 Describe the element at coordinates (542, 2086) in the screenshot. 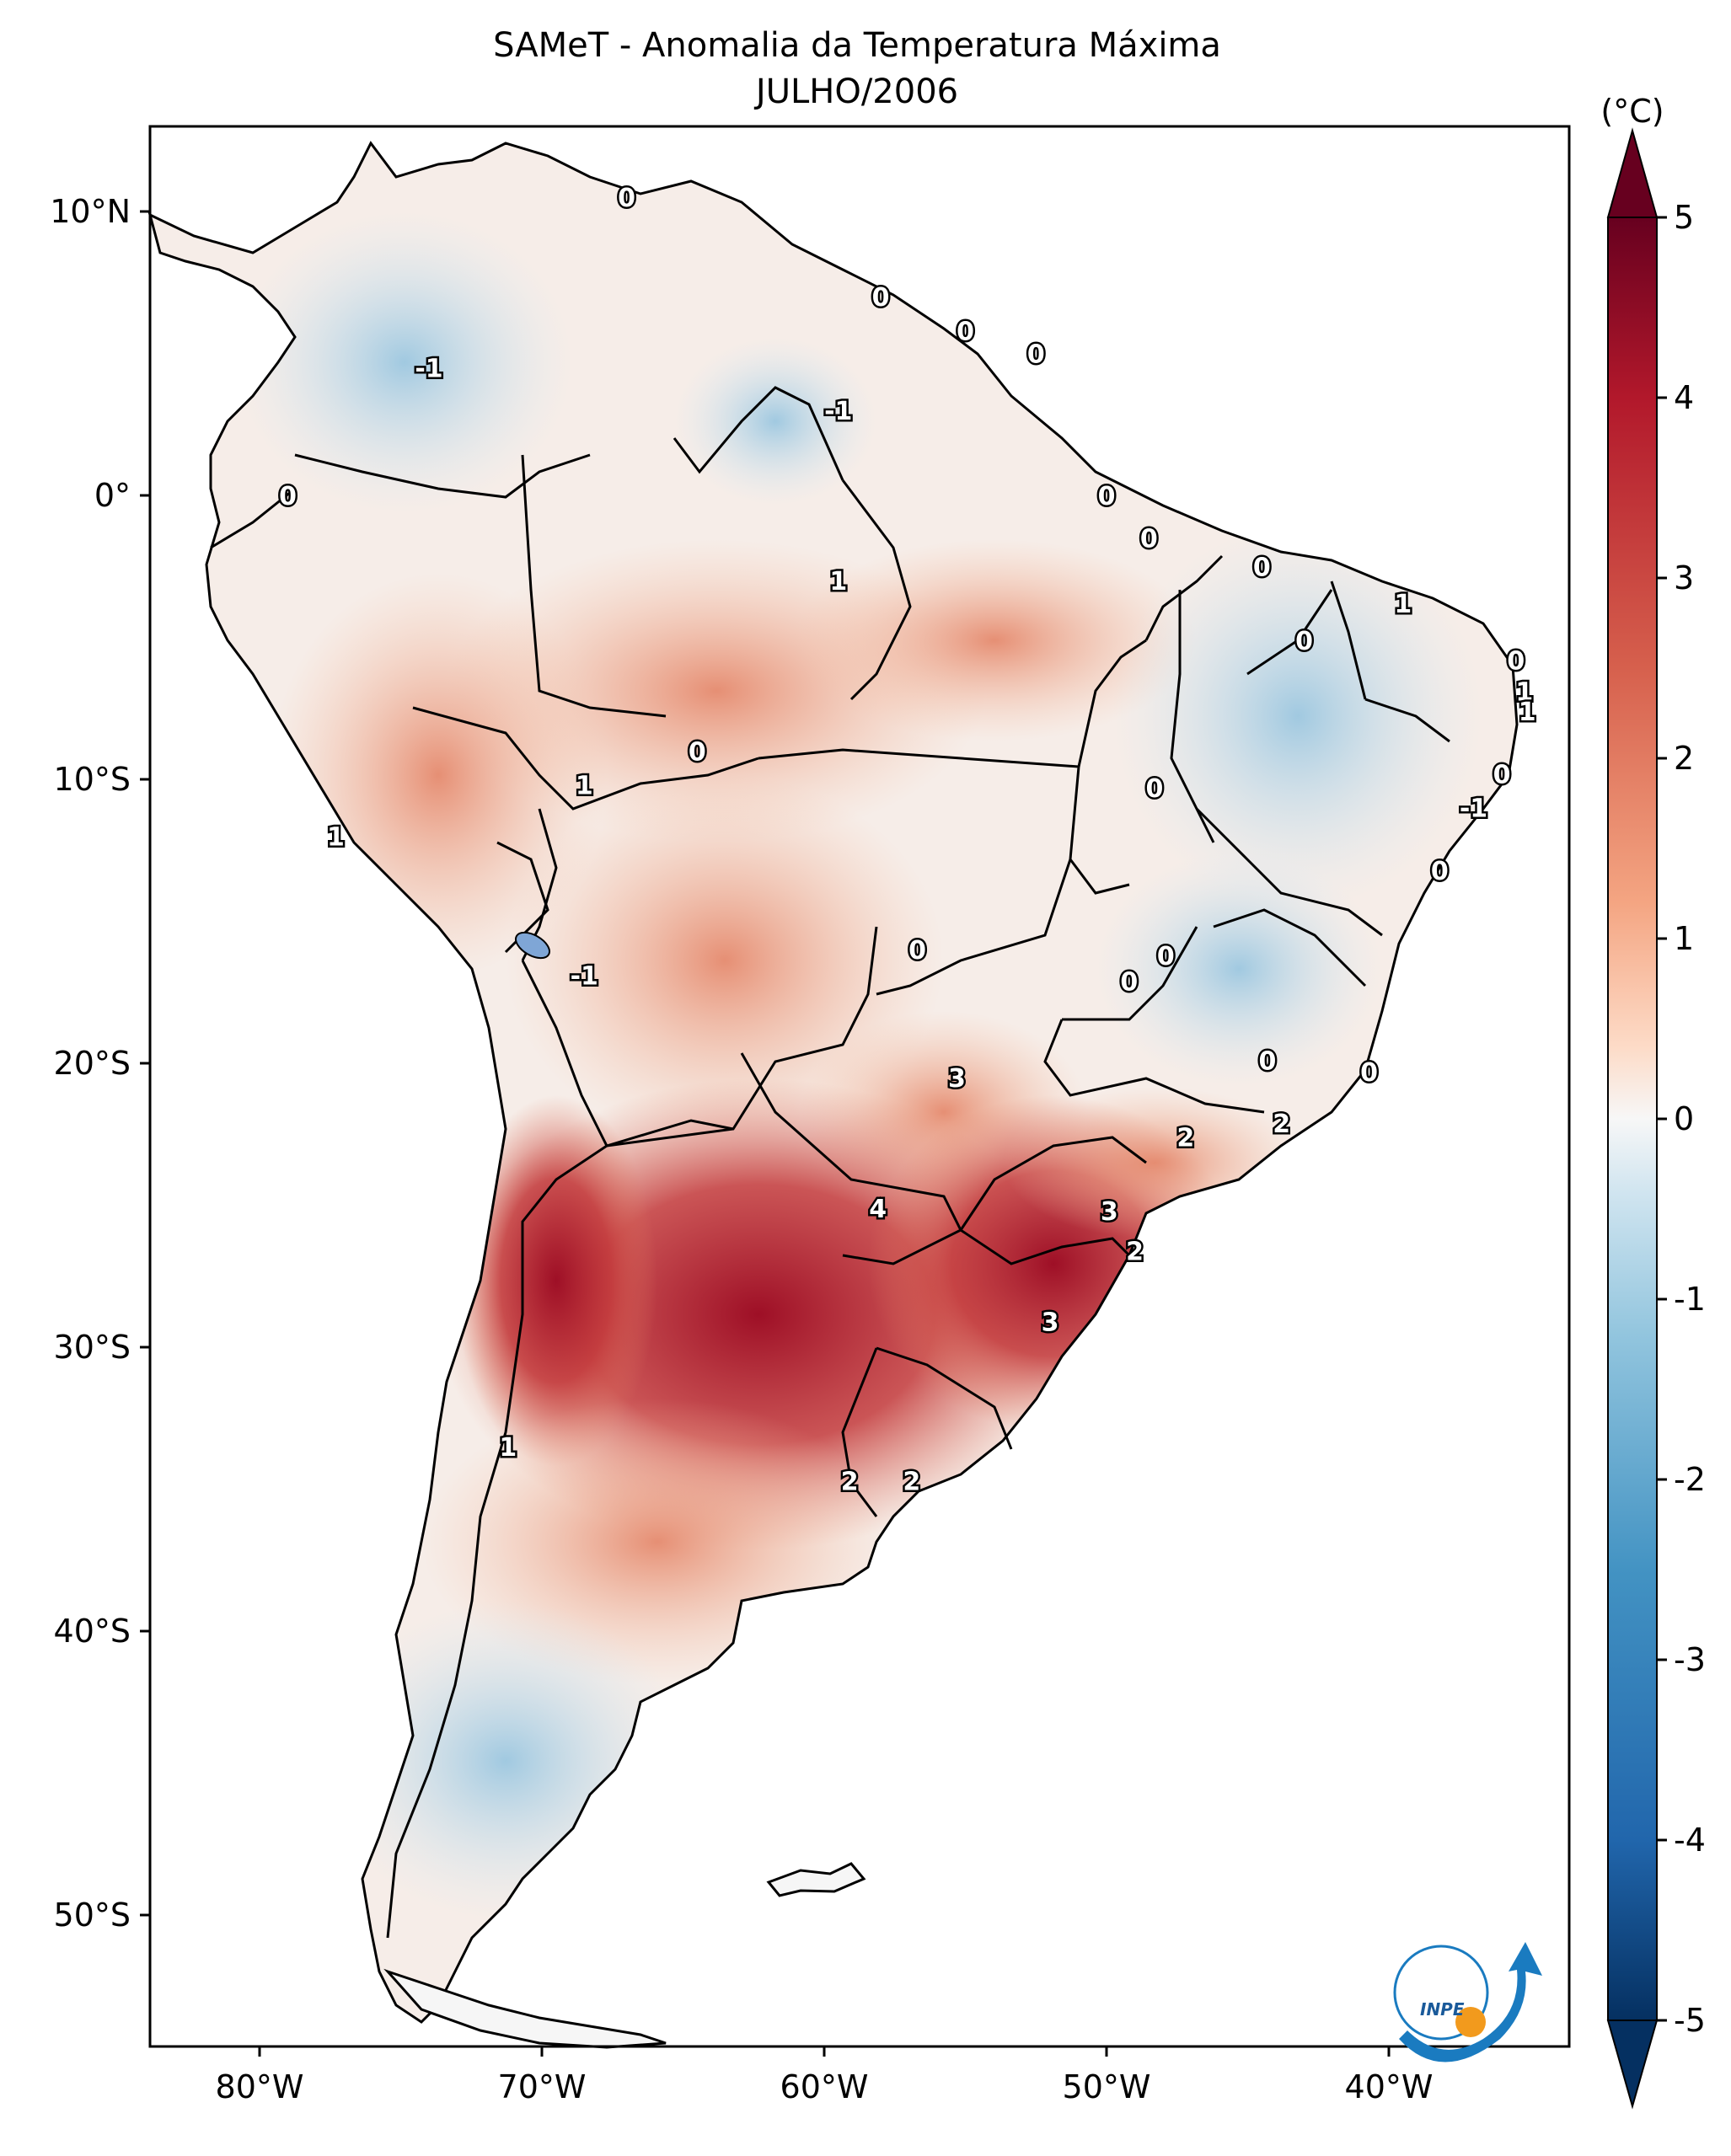

I see `x-tick-label: 70°W` at that location.